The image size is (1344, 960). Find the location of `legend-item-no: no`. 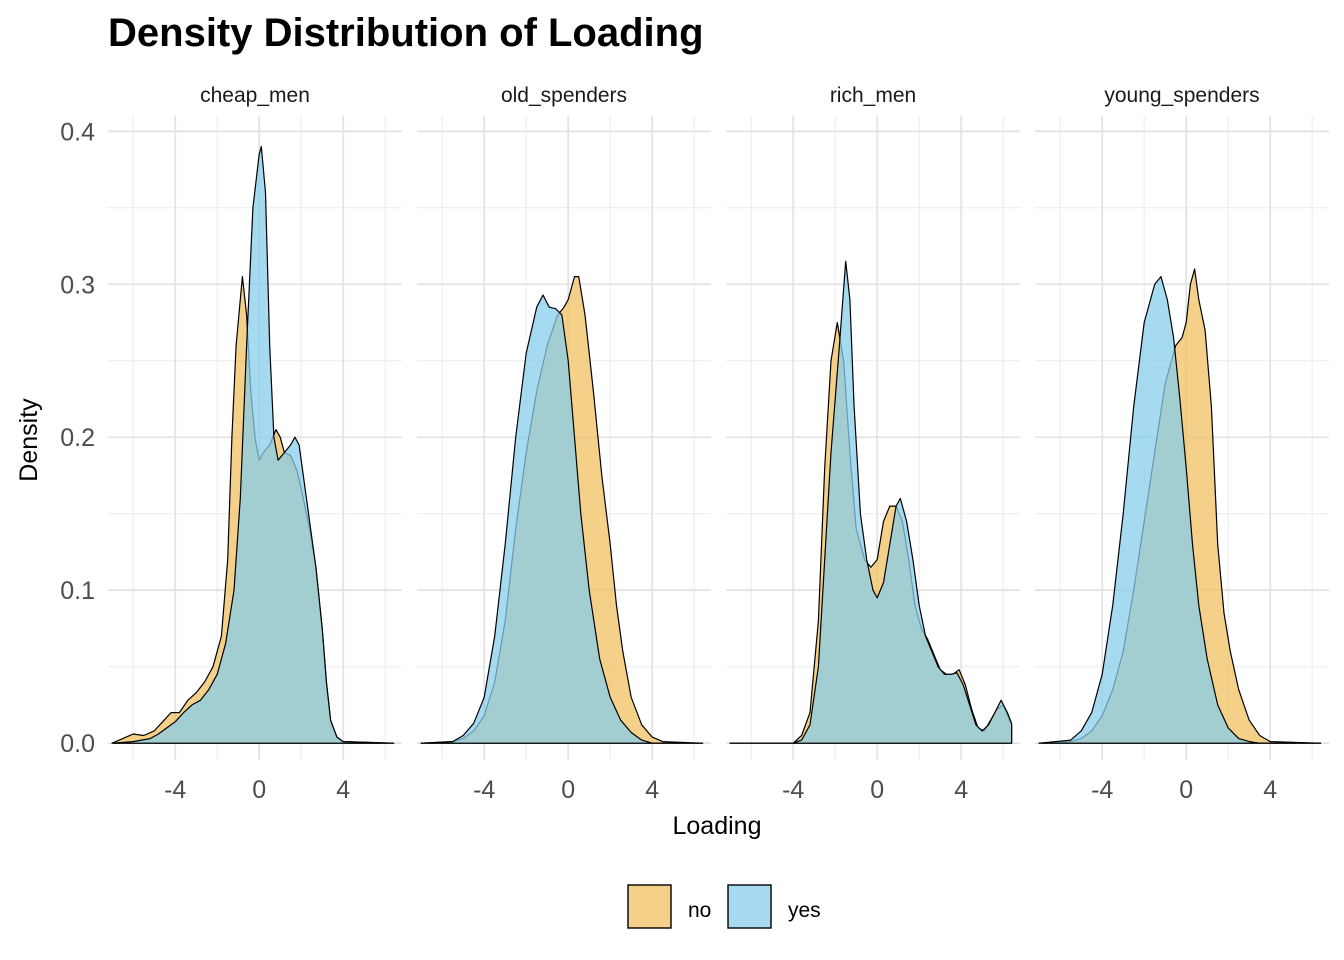

legend-item-no: no is located at coordinates (669, 906).